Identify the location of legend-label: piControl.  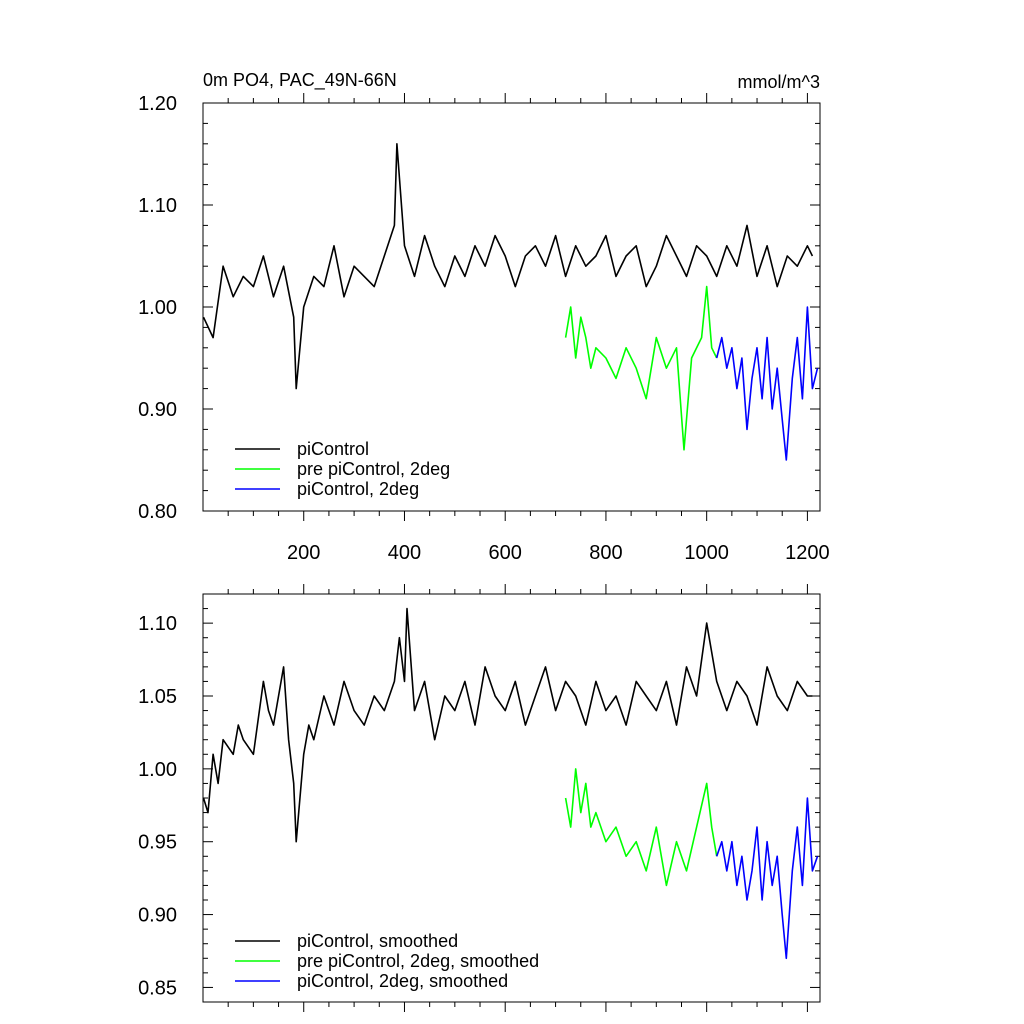
(333, 449).